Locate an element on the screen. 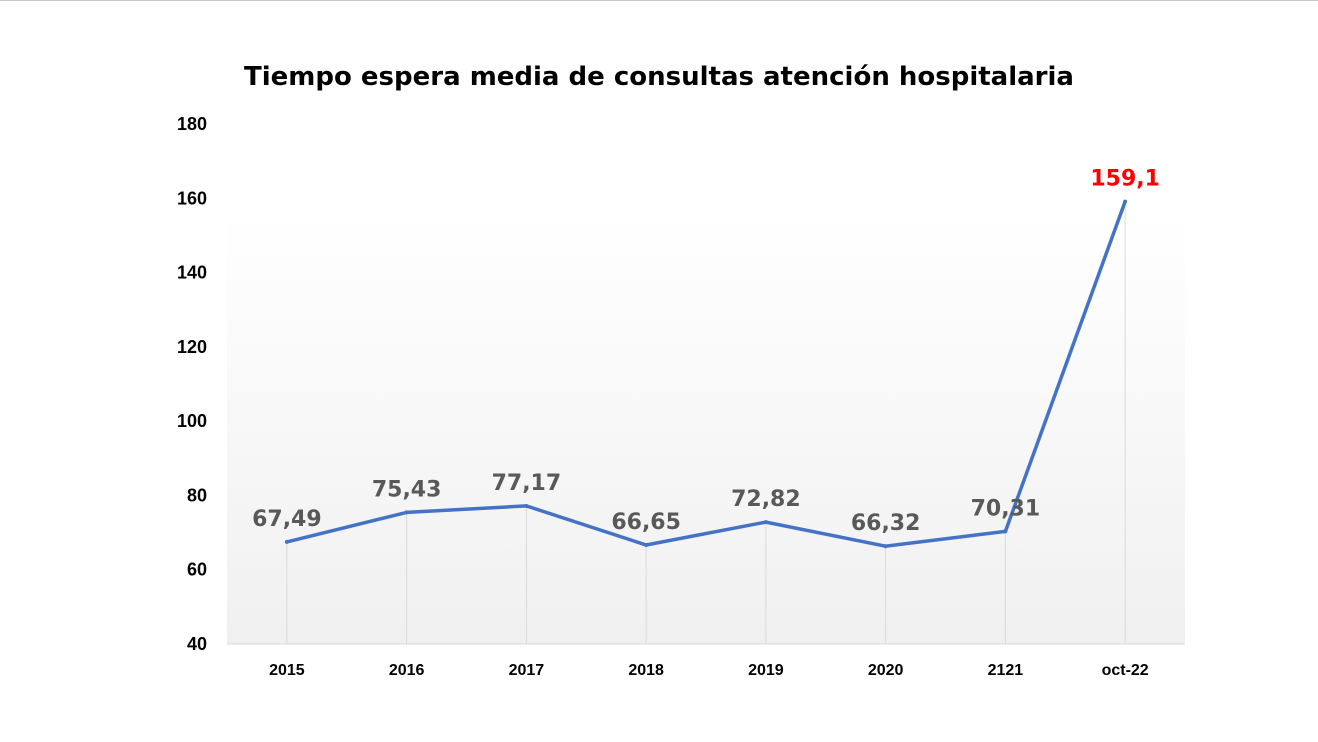 Image resolution: width=1318 pixels, height=742 pixels. y-tick-label: 140 is located at coordinates (192, 273).